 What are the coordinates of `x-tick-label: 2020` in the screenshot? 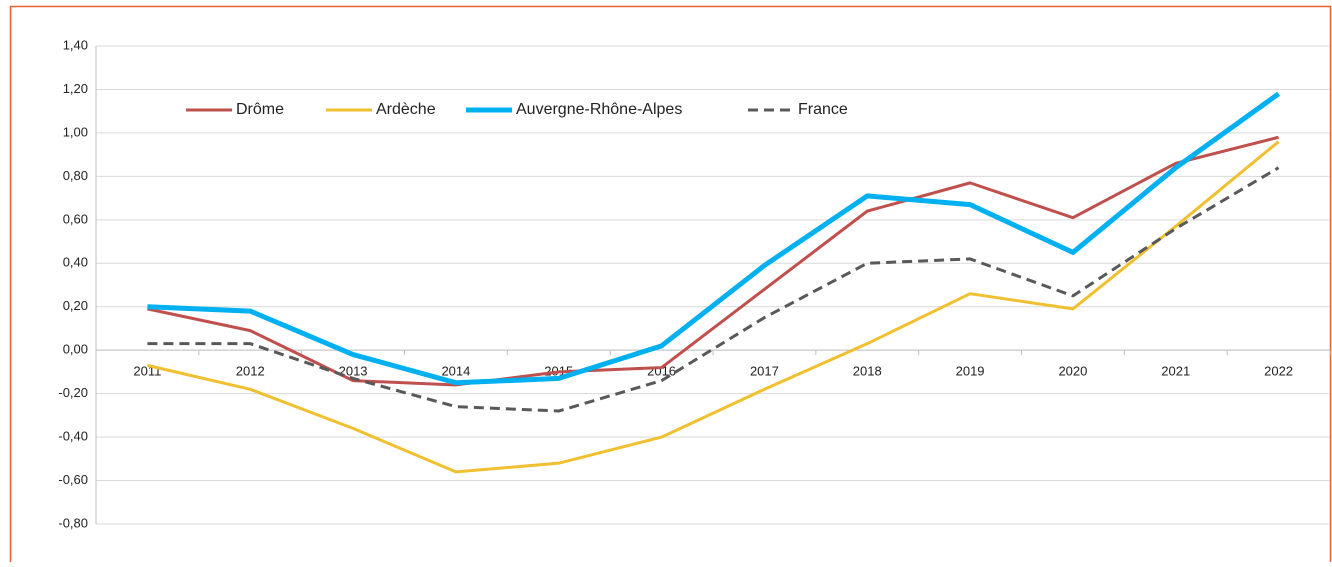 It's located at (1072, 371).